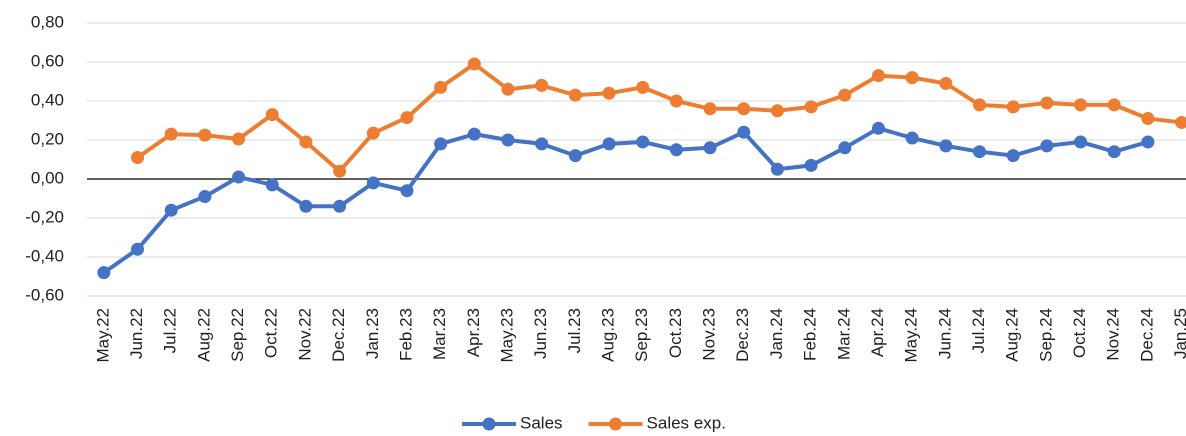 The width and height of the screenshot is (1186, 436). Describe the element at coordinates (338, 335) in the screenshot. I see `x-tick-label: Dec.22` at that location.